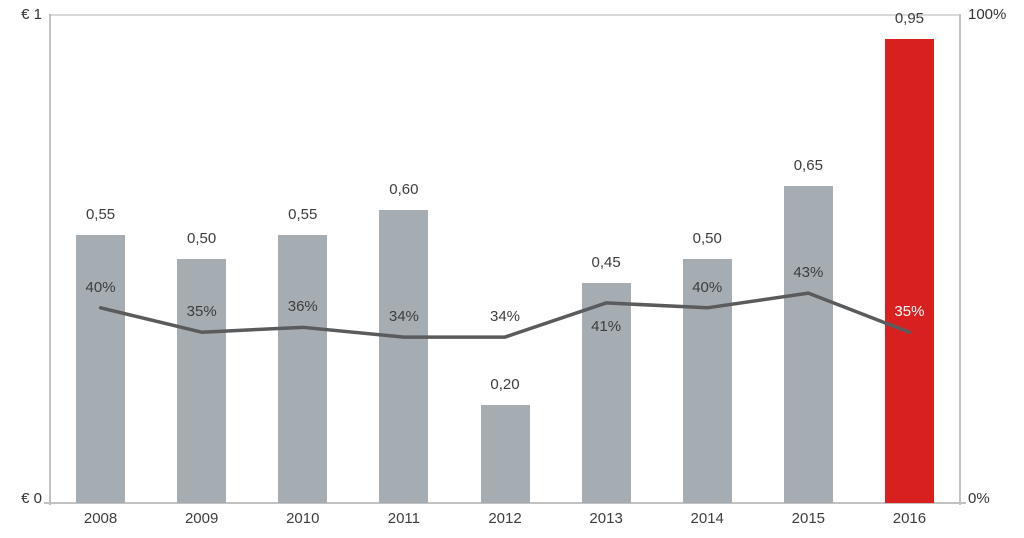  What do you see at coordinates (303, 518) in the screenshot?
I see `x-axis-label-2010: 2010` at bounding box center [303, 518].